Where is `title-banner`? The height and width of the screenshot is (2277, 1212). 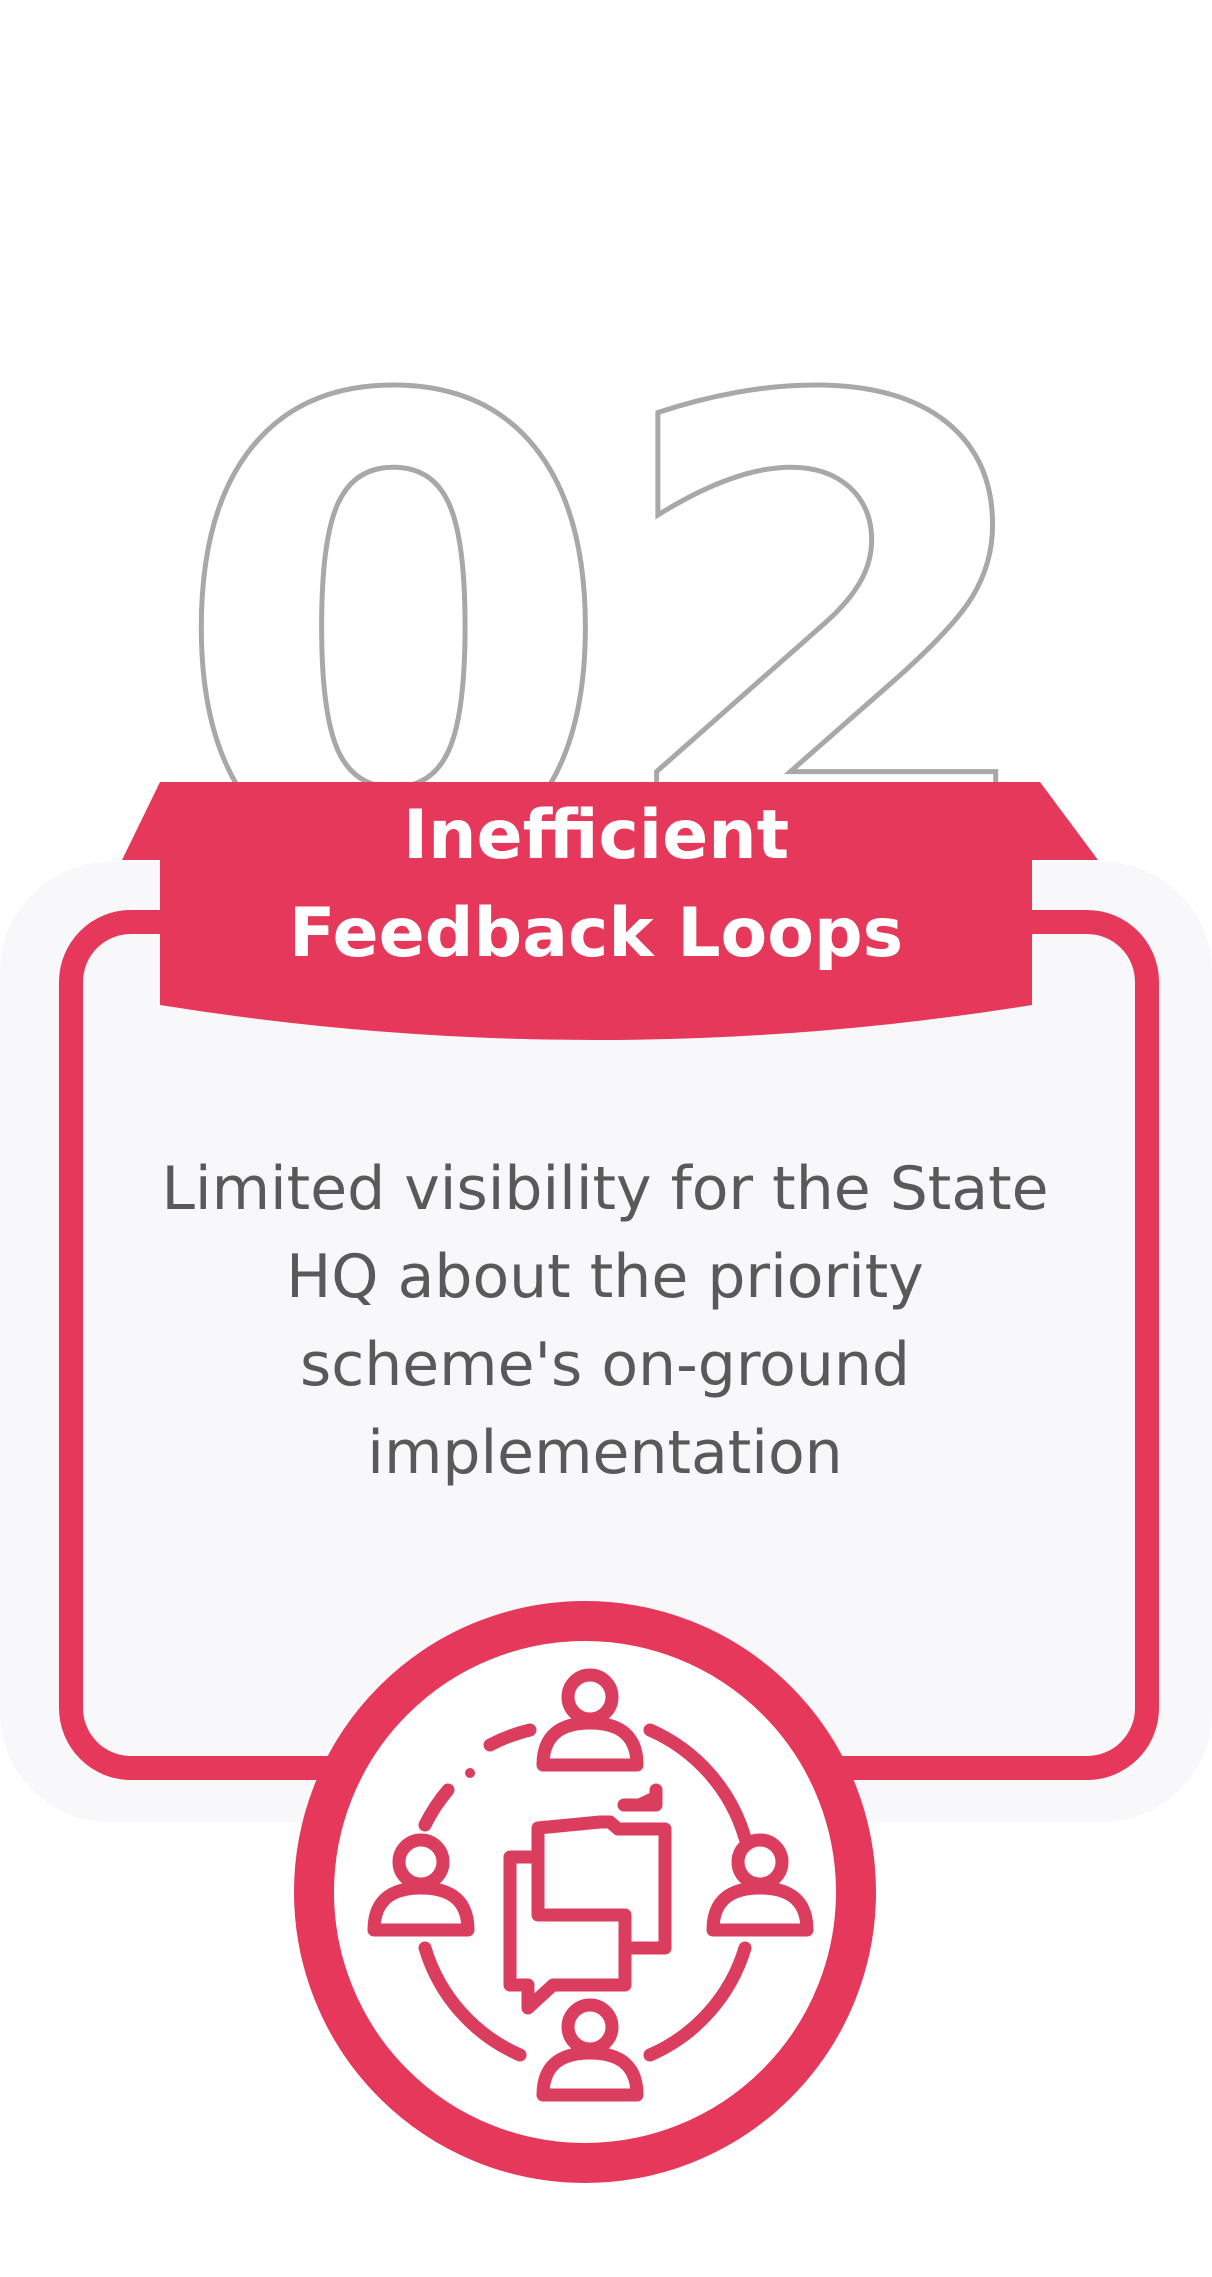 title-banner is located at coordinates (596, 911).